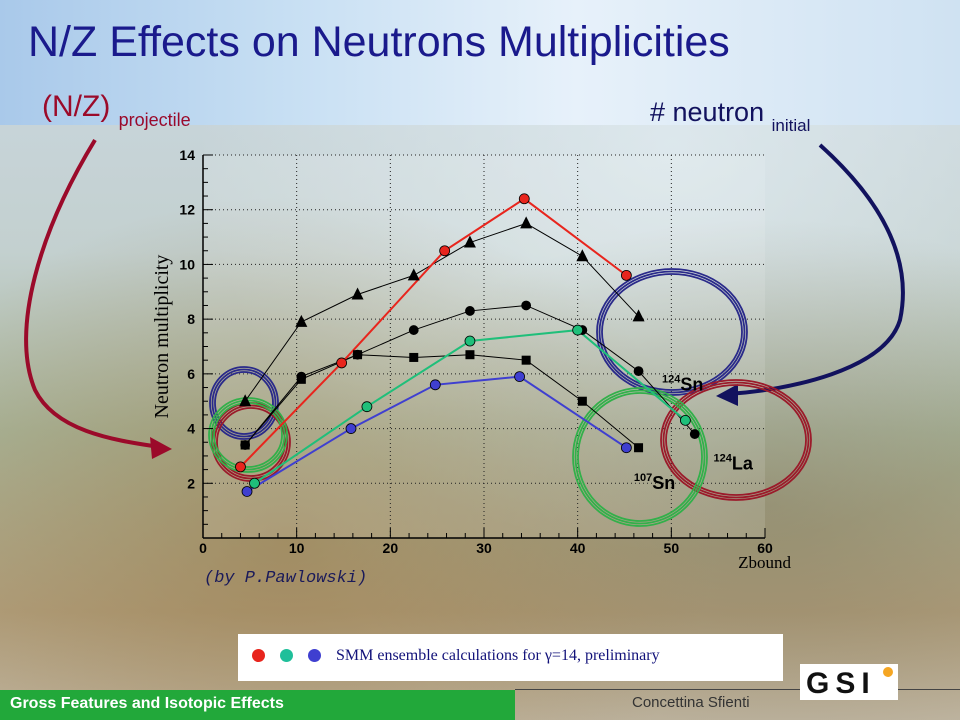 Image resolution: width=960 pixels, height=720 pixels. What do you see at coordinates (765, 548) in the screenshot?
I see `x-tick-label: 60` at bounding box center [765, 548].